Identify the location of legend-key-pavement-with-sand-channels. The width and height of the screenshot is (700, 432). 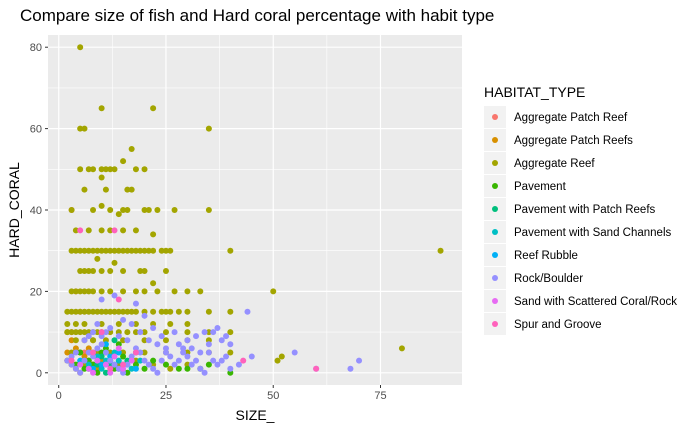
(495, 232).